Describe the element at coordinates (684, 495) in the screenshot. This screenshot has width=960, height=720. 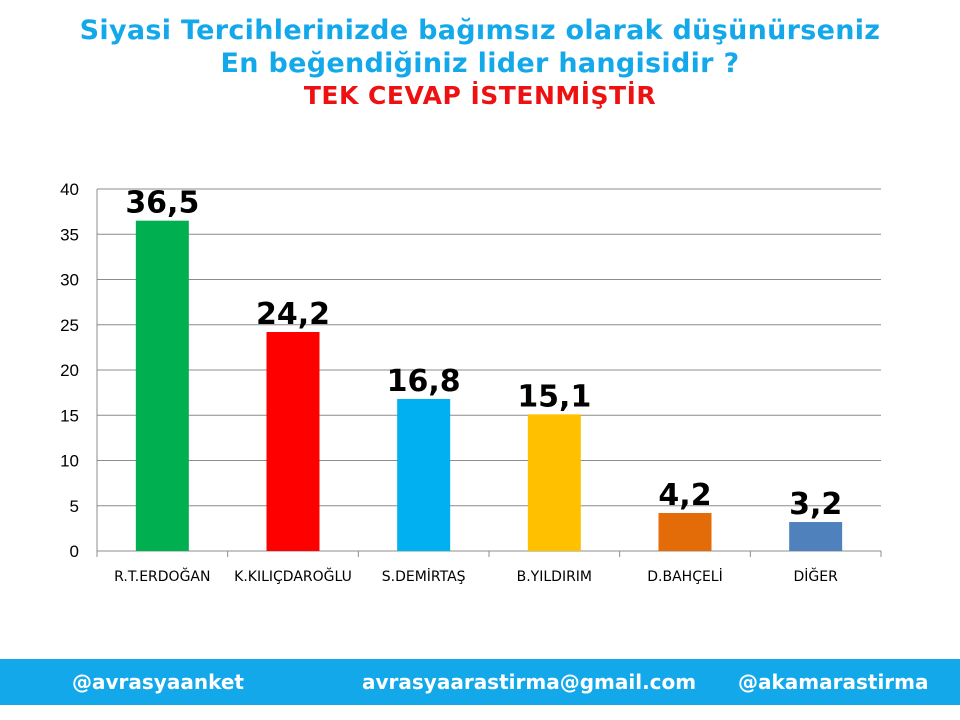
I see `data-label: 4,2` at that location.